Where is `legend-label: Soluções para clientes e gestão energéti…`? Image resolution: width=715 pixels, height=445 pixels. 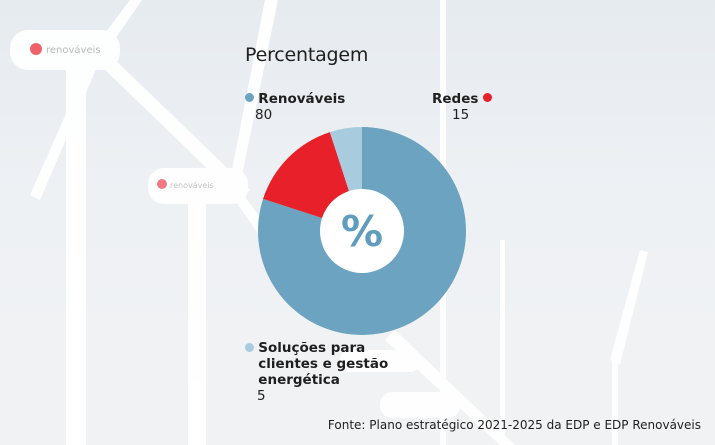
legend-label: Soluções para clientes e gestão energéti… is located at coordinates (323, 364).